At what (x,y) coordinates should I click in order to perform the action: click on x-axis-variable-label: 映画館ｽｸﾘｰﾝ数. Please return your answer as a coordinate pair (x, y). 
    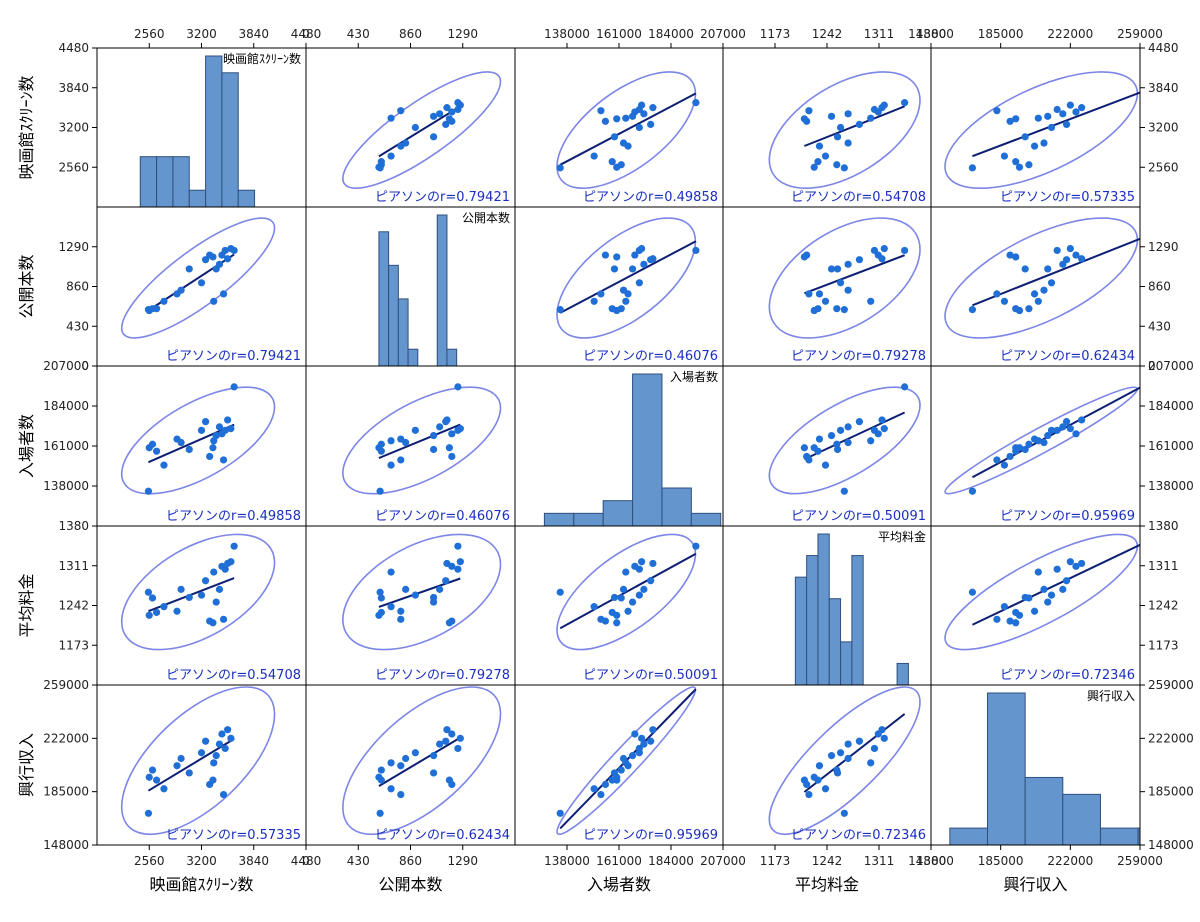
    Looking at the image, I should click on (201, 884).